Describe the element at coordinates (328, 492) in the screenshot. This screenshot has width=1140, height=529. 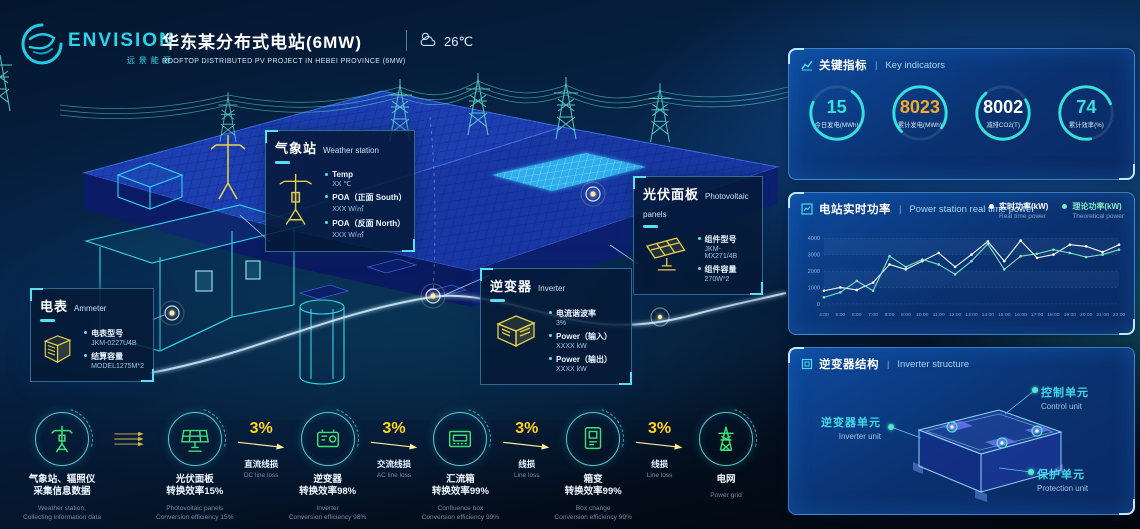
I see `step-label-cn2: 转换效率98%` at that location.